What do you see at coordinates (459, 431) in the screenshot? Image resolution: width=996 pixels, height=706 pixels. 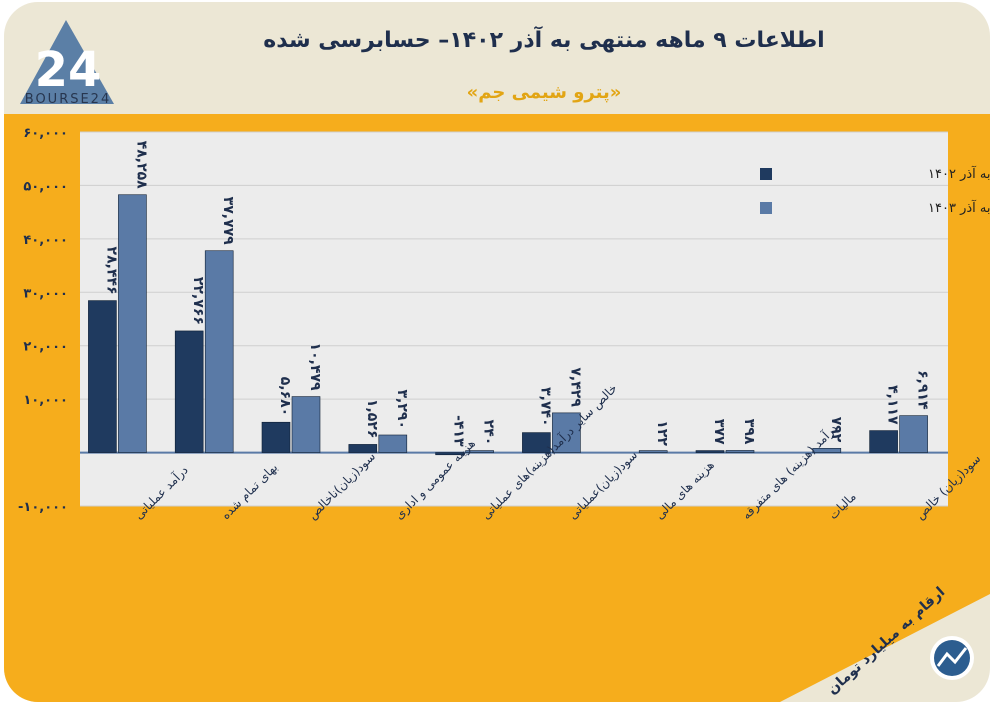 I see `data-label: -۴۱۳` at bounding box center [459, 431].